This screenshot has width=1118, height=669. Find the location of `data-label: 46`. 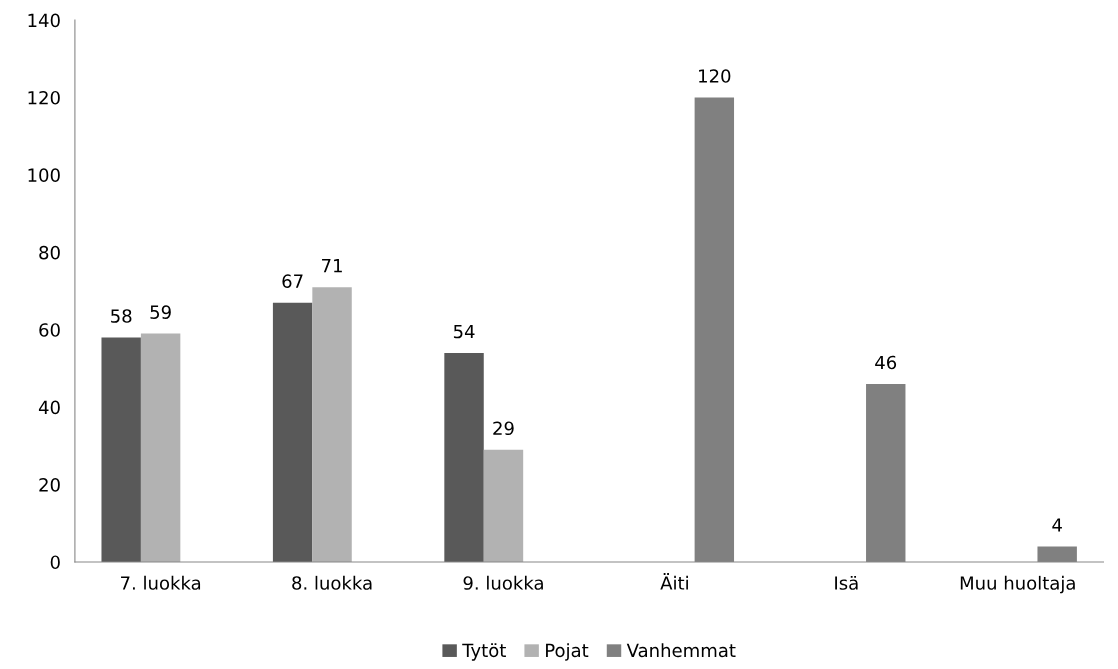

data-label: 46 is located at coordinates (886, 362).